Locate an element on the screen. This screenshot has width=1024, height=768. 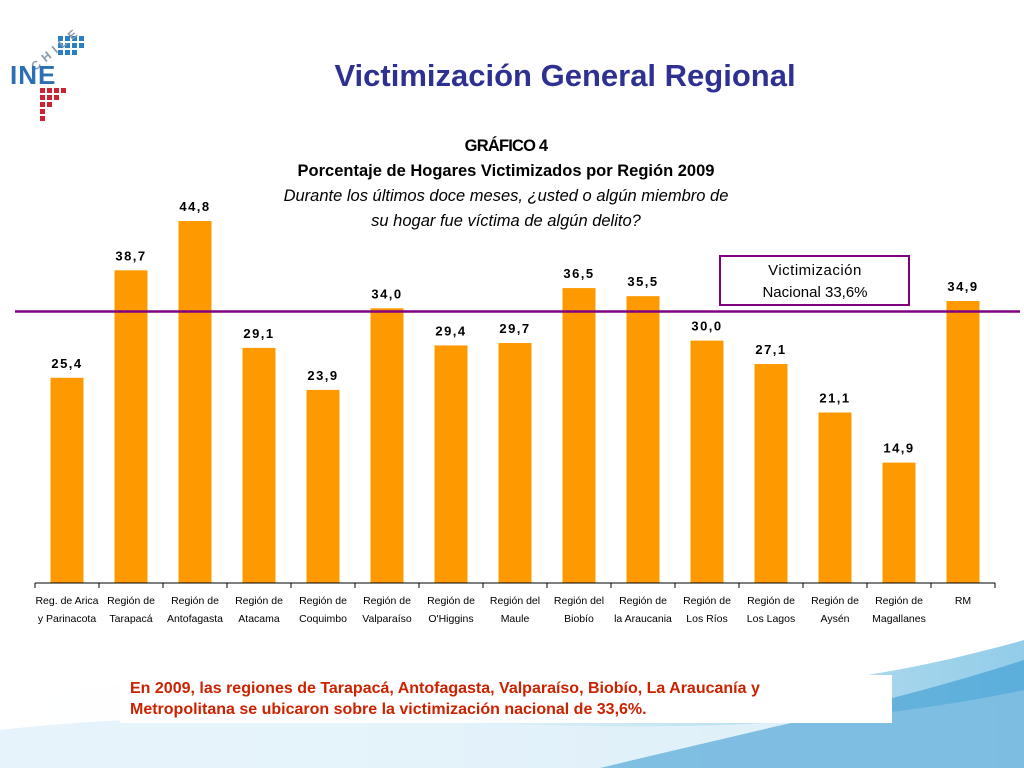
value-label-12: 21,1 is located at coordinates (834, 398).